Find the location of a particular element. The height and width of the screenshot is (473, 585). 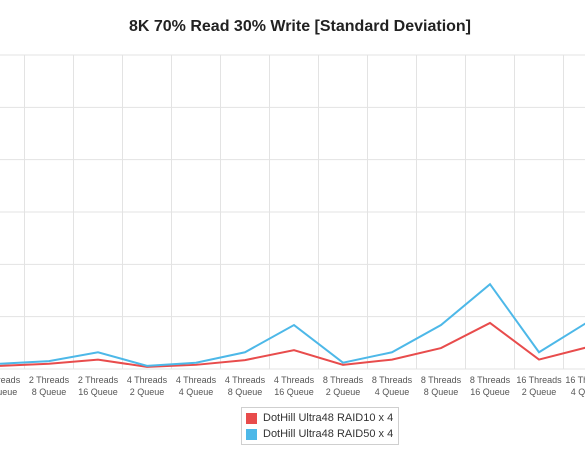

legend-swatch-raid50 is located at coordinates (251, 434).